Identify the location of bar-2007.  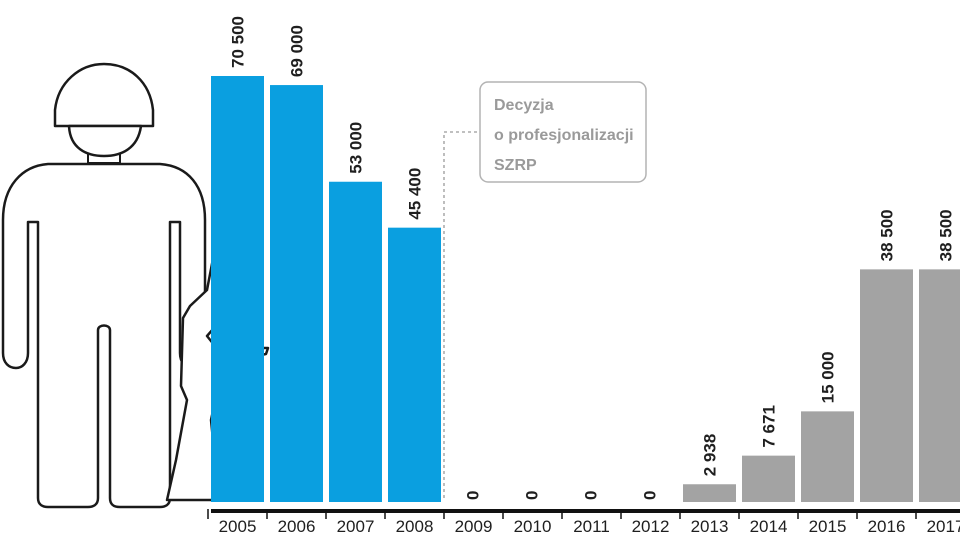
(355, 342).